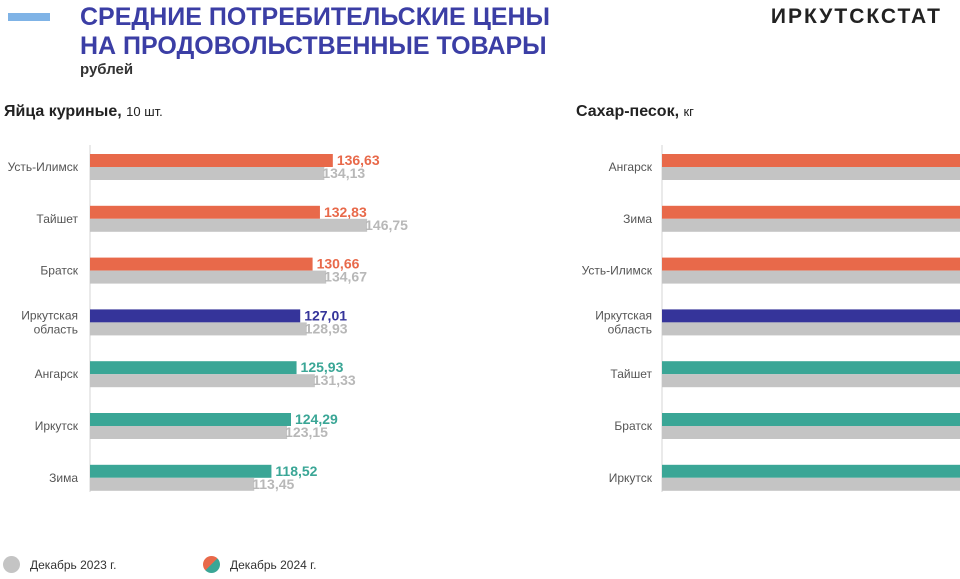 This screenshot has width=960, height=579. What do you see at coordinates (631, 374) in the screenshot?
I see `sugar-category-label: Тайшет` at bounding box center [631, 374].